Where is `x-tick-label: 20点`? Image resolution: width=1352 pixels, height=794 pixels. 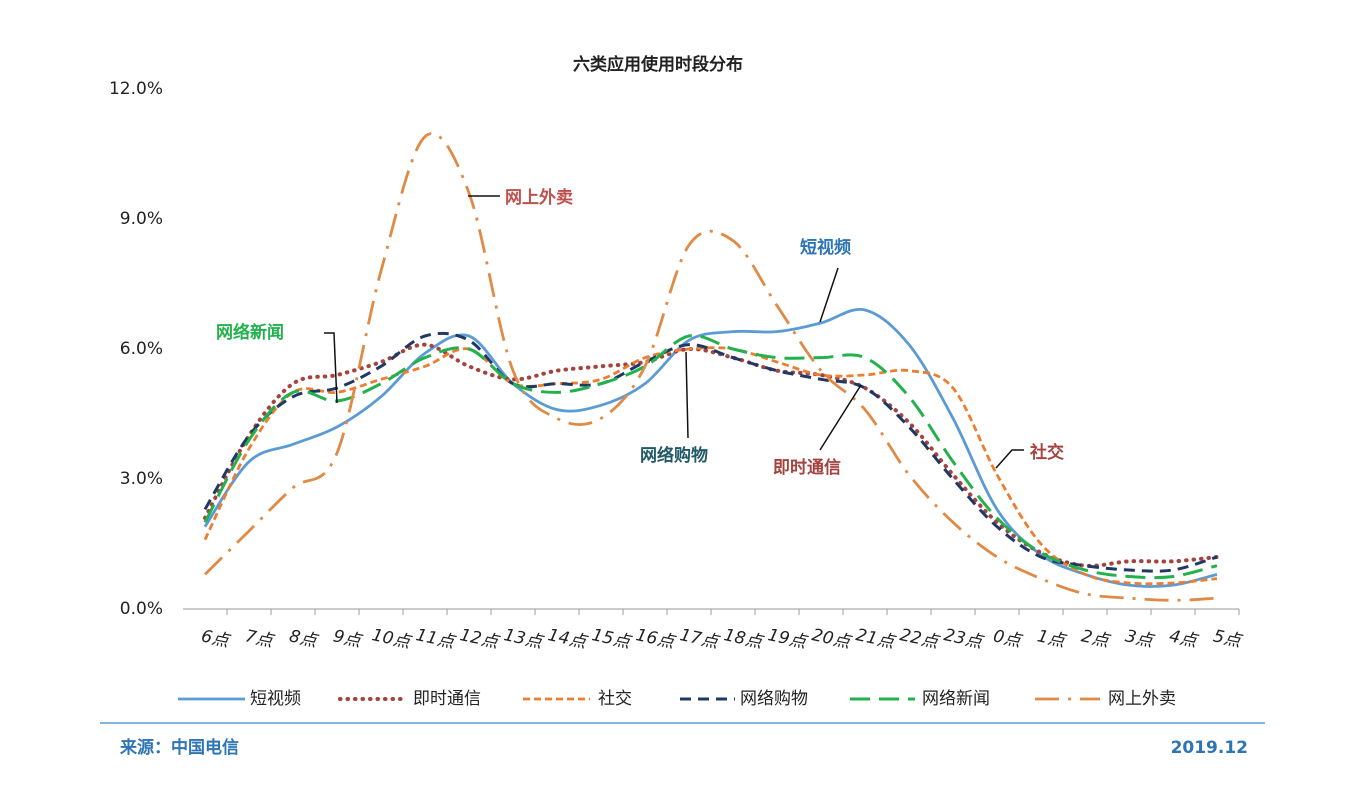
x-tick-label: 20点 is located at coordinates (832, 639).